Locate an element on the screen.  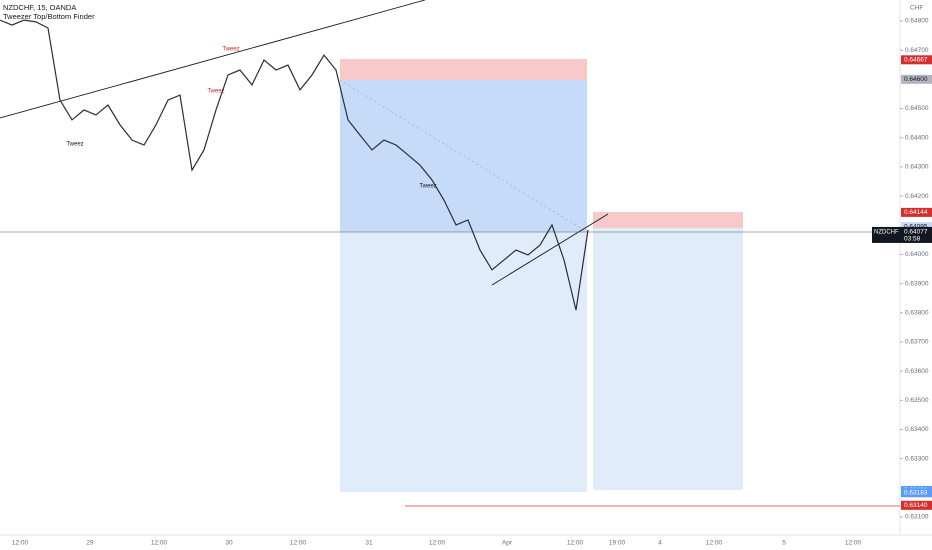
price-tick-label: 0.63100 is located at coordinates (917, 517).